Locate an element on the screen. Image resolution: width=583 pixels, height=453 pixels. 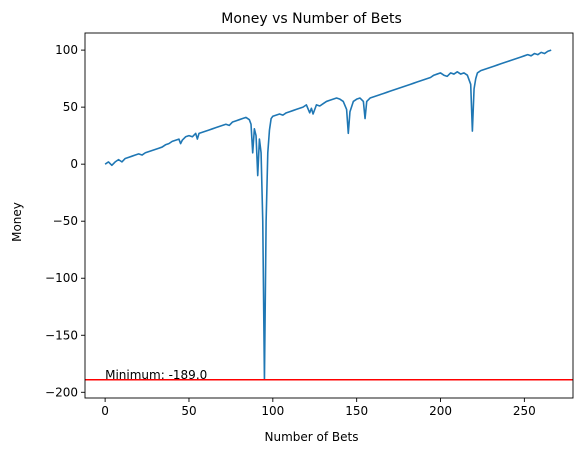
y-tick-label: −50 is located at coordinates (65, 221).